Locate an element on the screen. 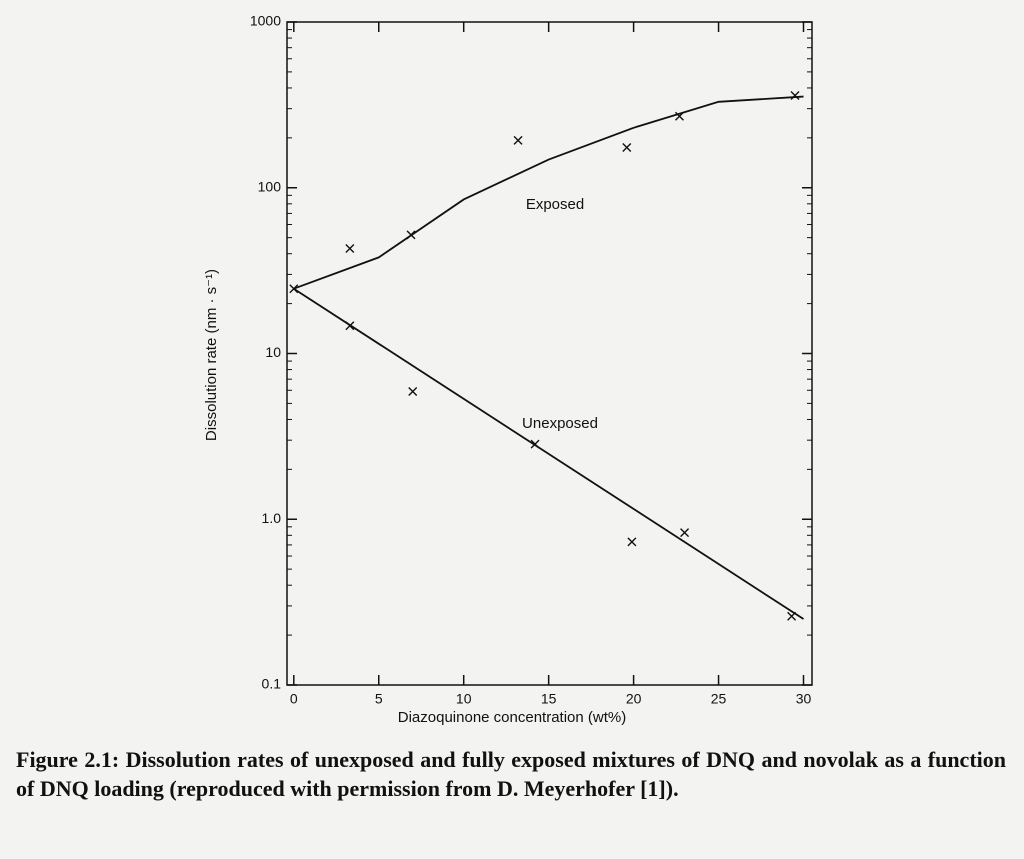 The height and width of the screenshot is (859, 1024). x-tick-label: 30 is located at coordinates (804, 699).